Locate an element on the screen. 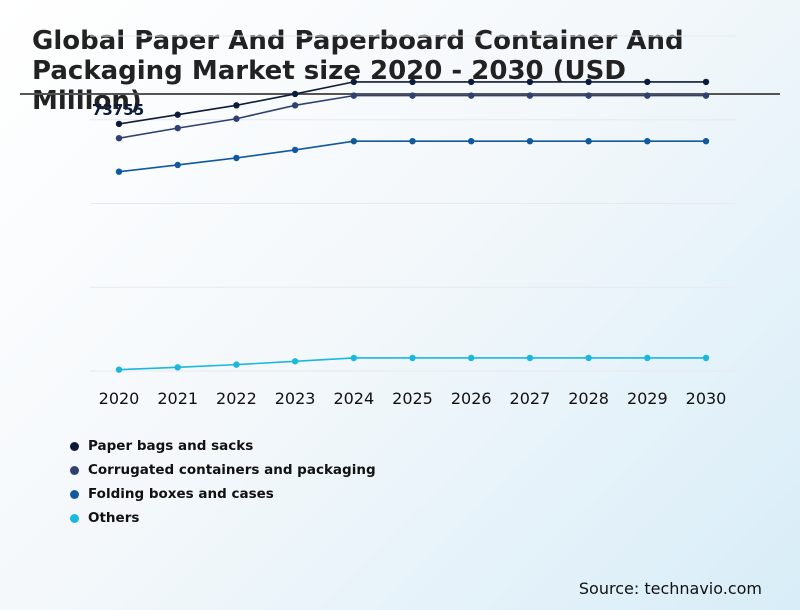 The height and width of the screenshot is (610, 800). legend-label: Others is located at coordinates (114, 518).